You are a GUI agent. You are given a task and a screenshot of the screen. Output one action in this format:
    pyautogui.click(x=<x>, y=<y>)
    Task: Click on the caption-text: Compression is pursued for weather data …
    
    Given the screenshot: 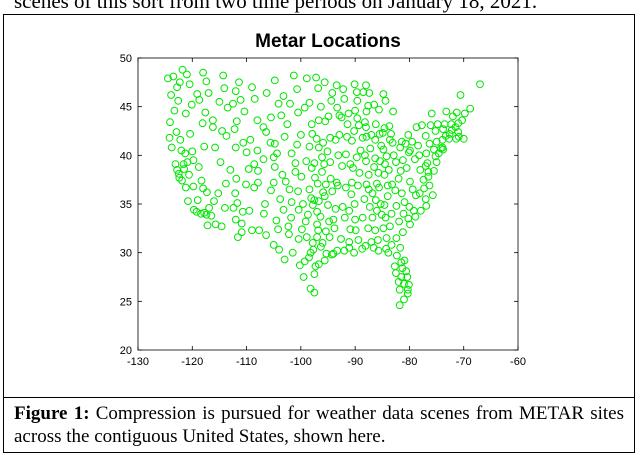 What is the action you would take?
    pyautogui.click(x=319, y=425)
    